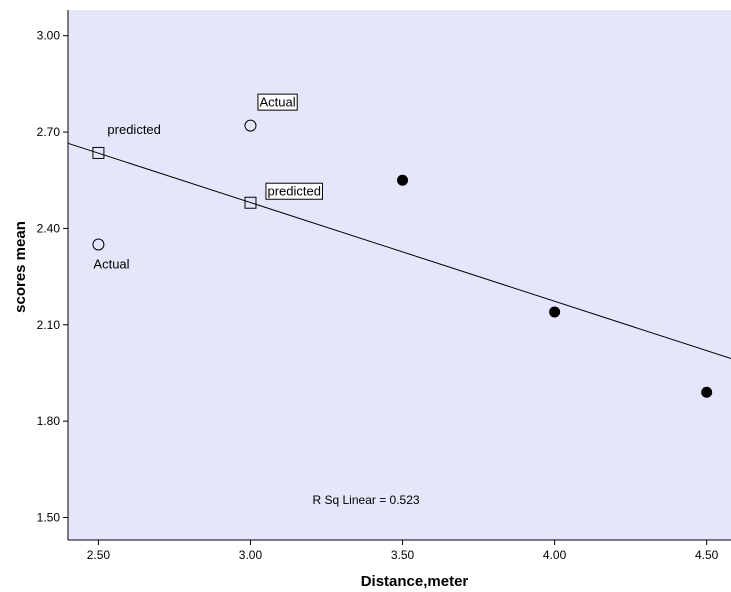  I want to click on y-tick-label-3: 2.40, so click(49, 228).